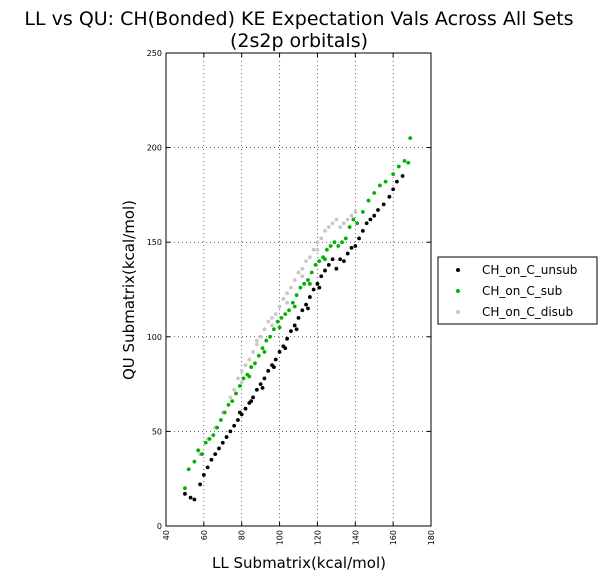  I want to click on x-tick-label: 40, so click(166, 535).